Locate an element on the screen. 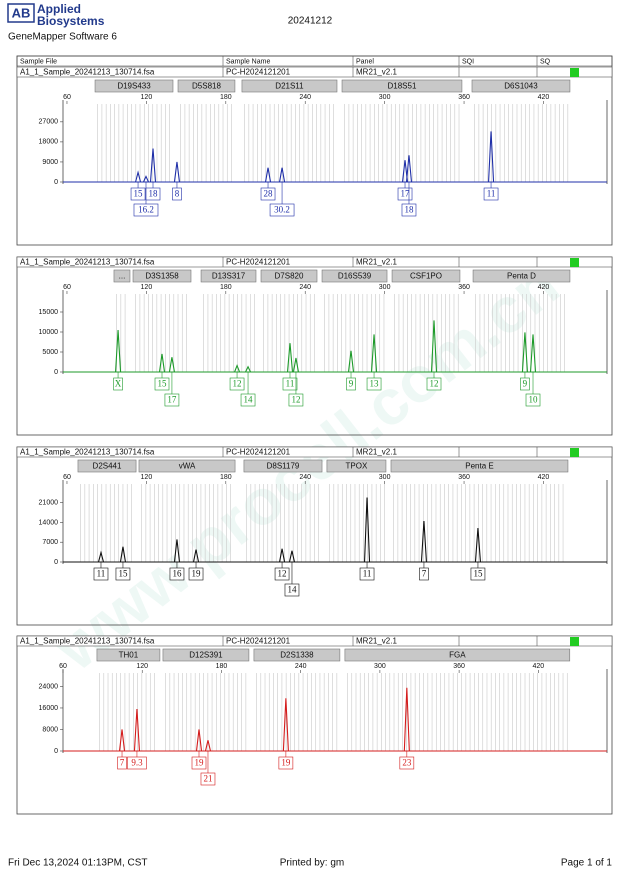  marker-name: Penta D is located at coordinates (521, 276).